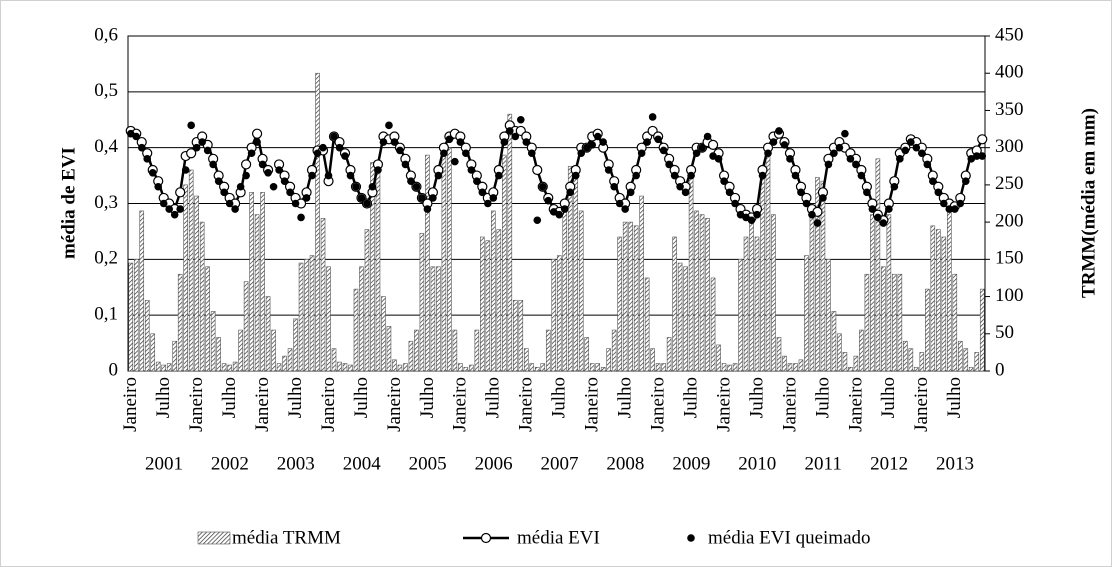 This screenshot has width=1112, height=567. What do you see at coordinates (68, 203) in the screenshot?
I see `y-axis-label: média de EVI` at bounding box center [68, 203].